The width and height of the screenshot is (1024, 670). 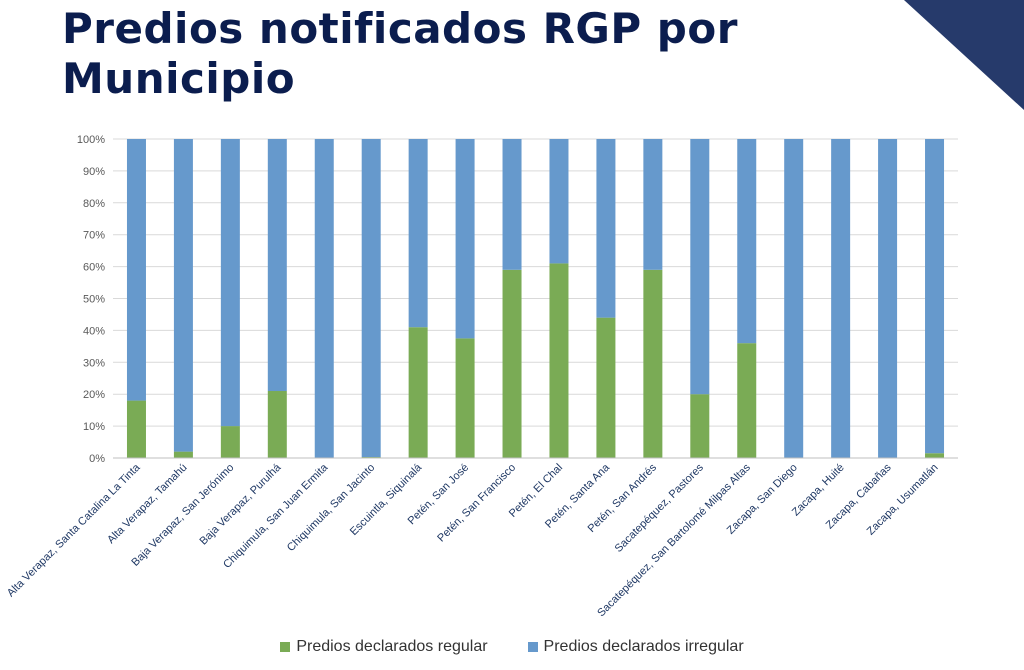 What do you see at coordinates (331, 508) in the screenshot?
I see `x-tick-label: Chiquimula, San Jacinto` at bounding box center [331, 508].